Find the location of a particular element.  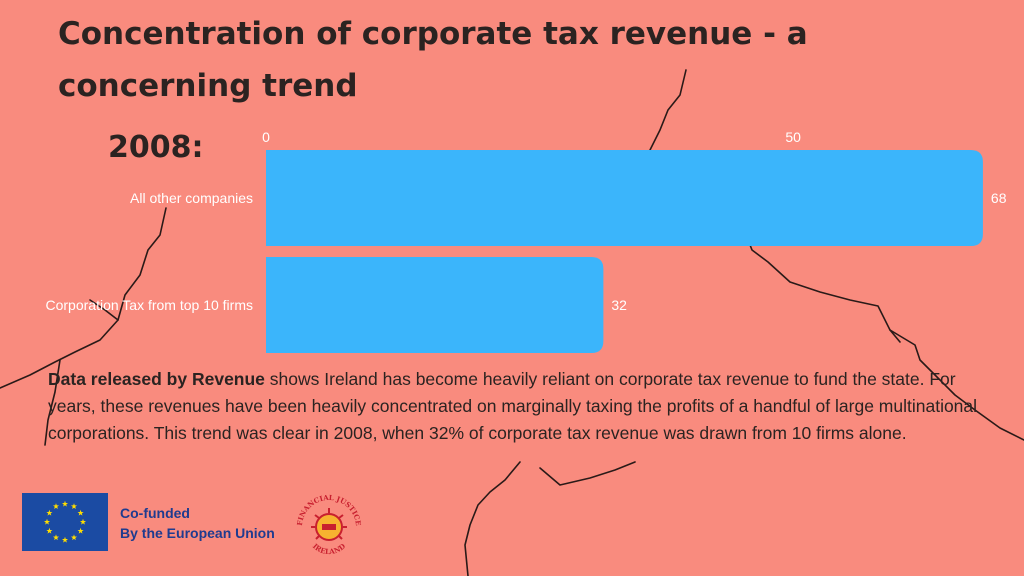

x-tick-label: 50 is located at coordinates (793, 137).